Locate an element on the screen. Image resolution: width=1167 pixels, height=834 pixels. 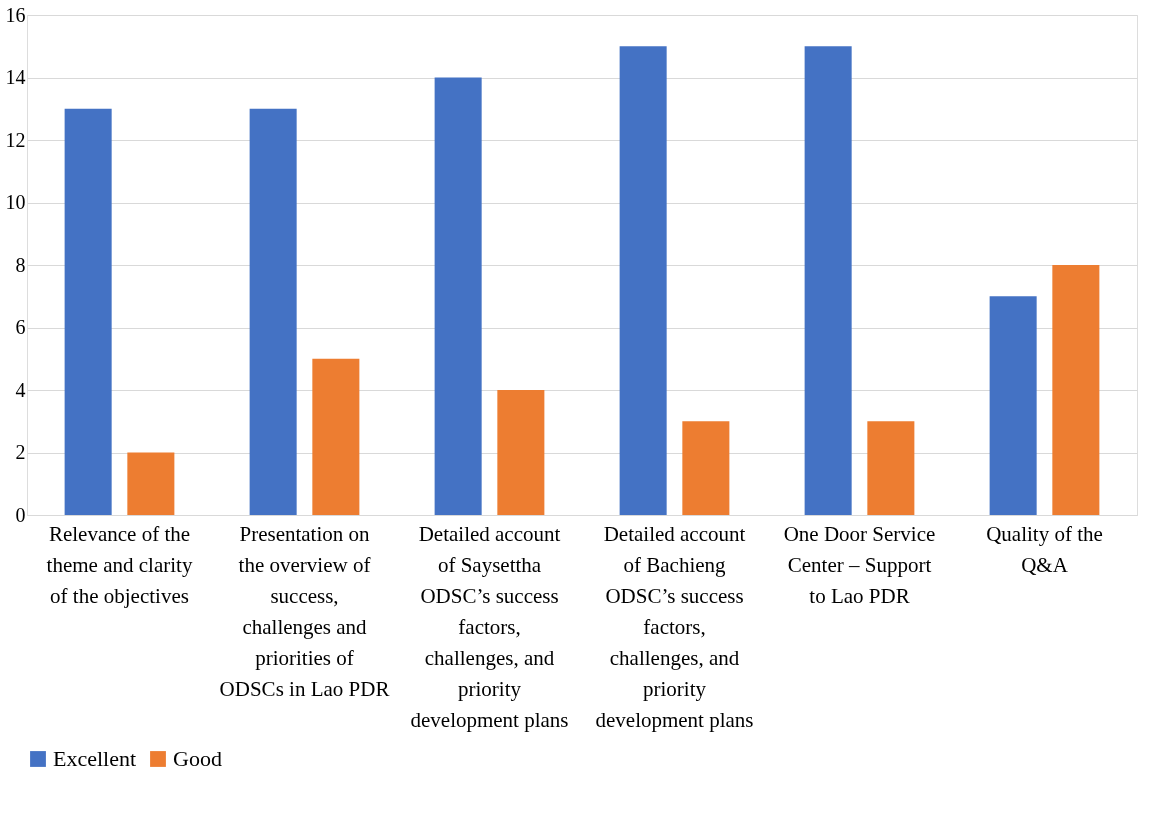
y-tick-label: 6 is located at coordinates (20, 327).